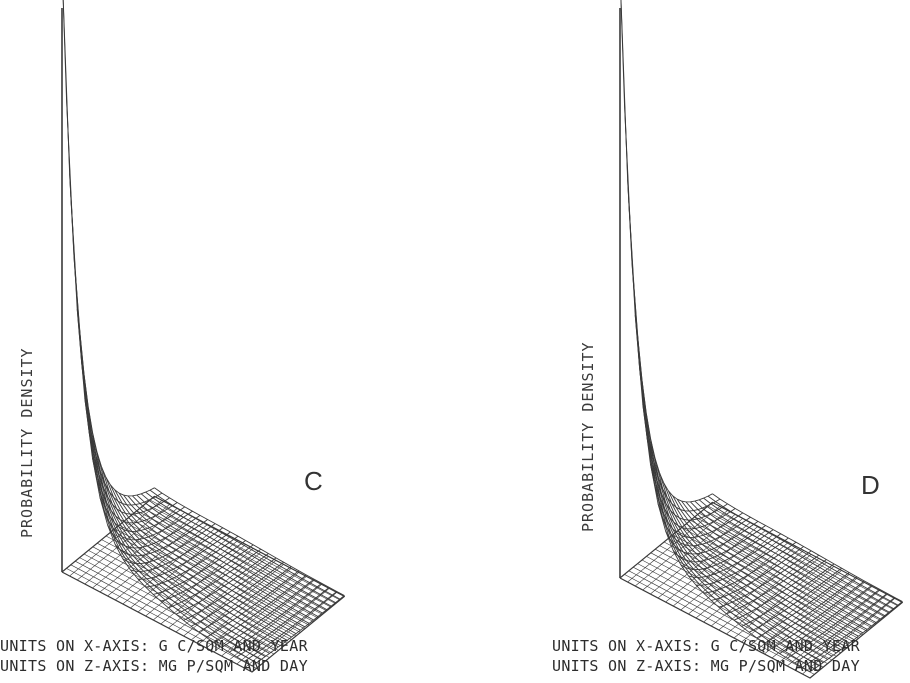  I want to click on base-frame, so click(761, 590).